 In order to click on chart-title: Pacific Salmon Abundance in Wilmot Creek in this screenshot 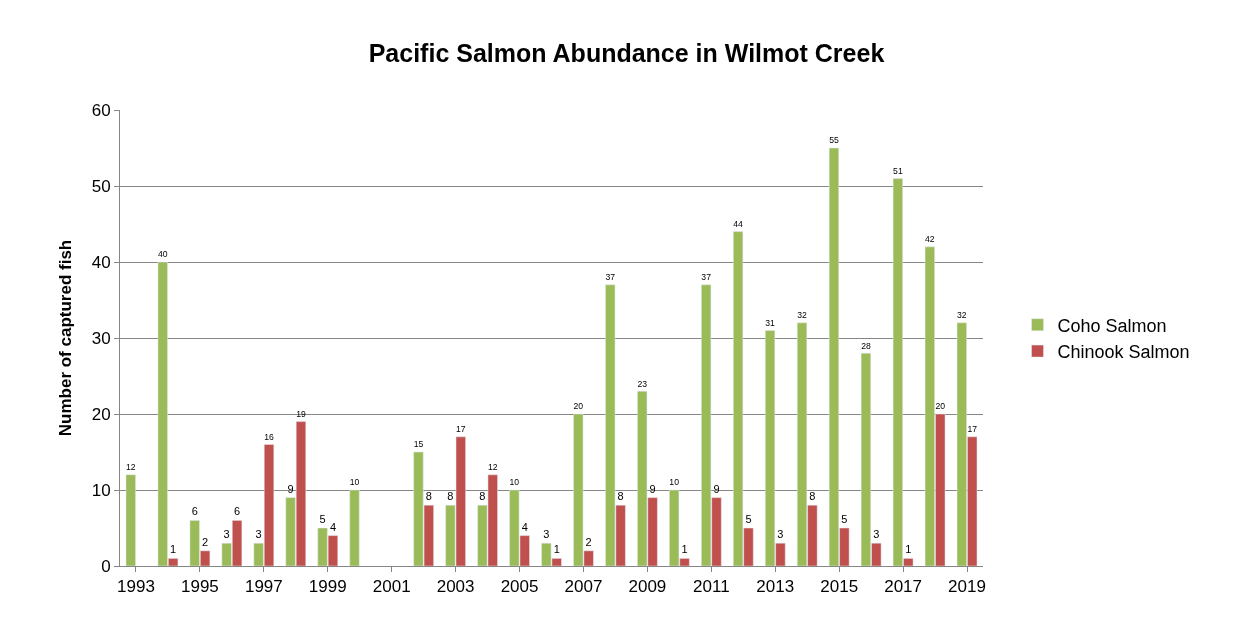, I will do `click(626, 52)`.